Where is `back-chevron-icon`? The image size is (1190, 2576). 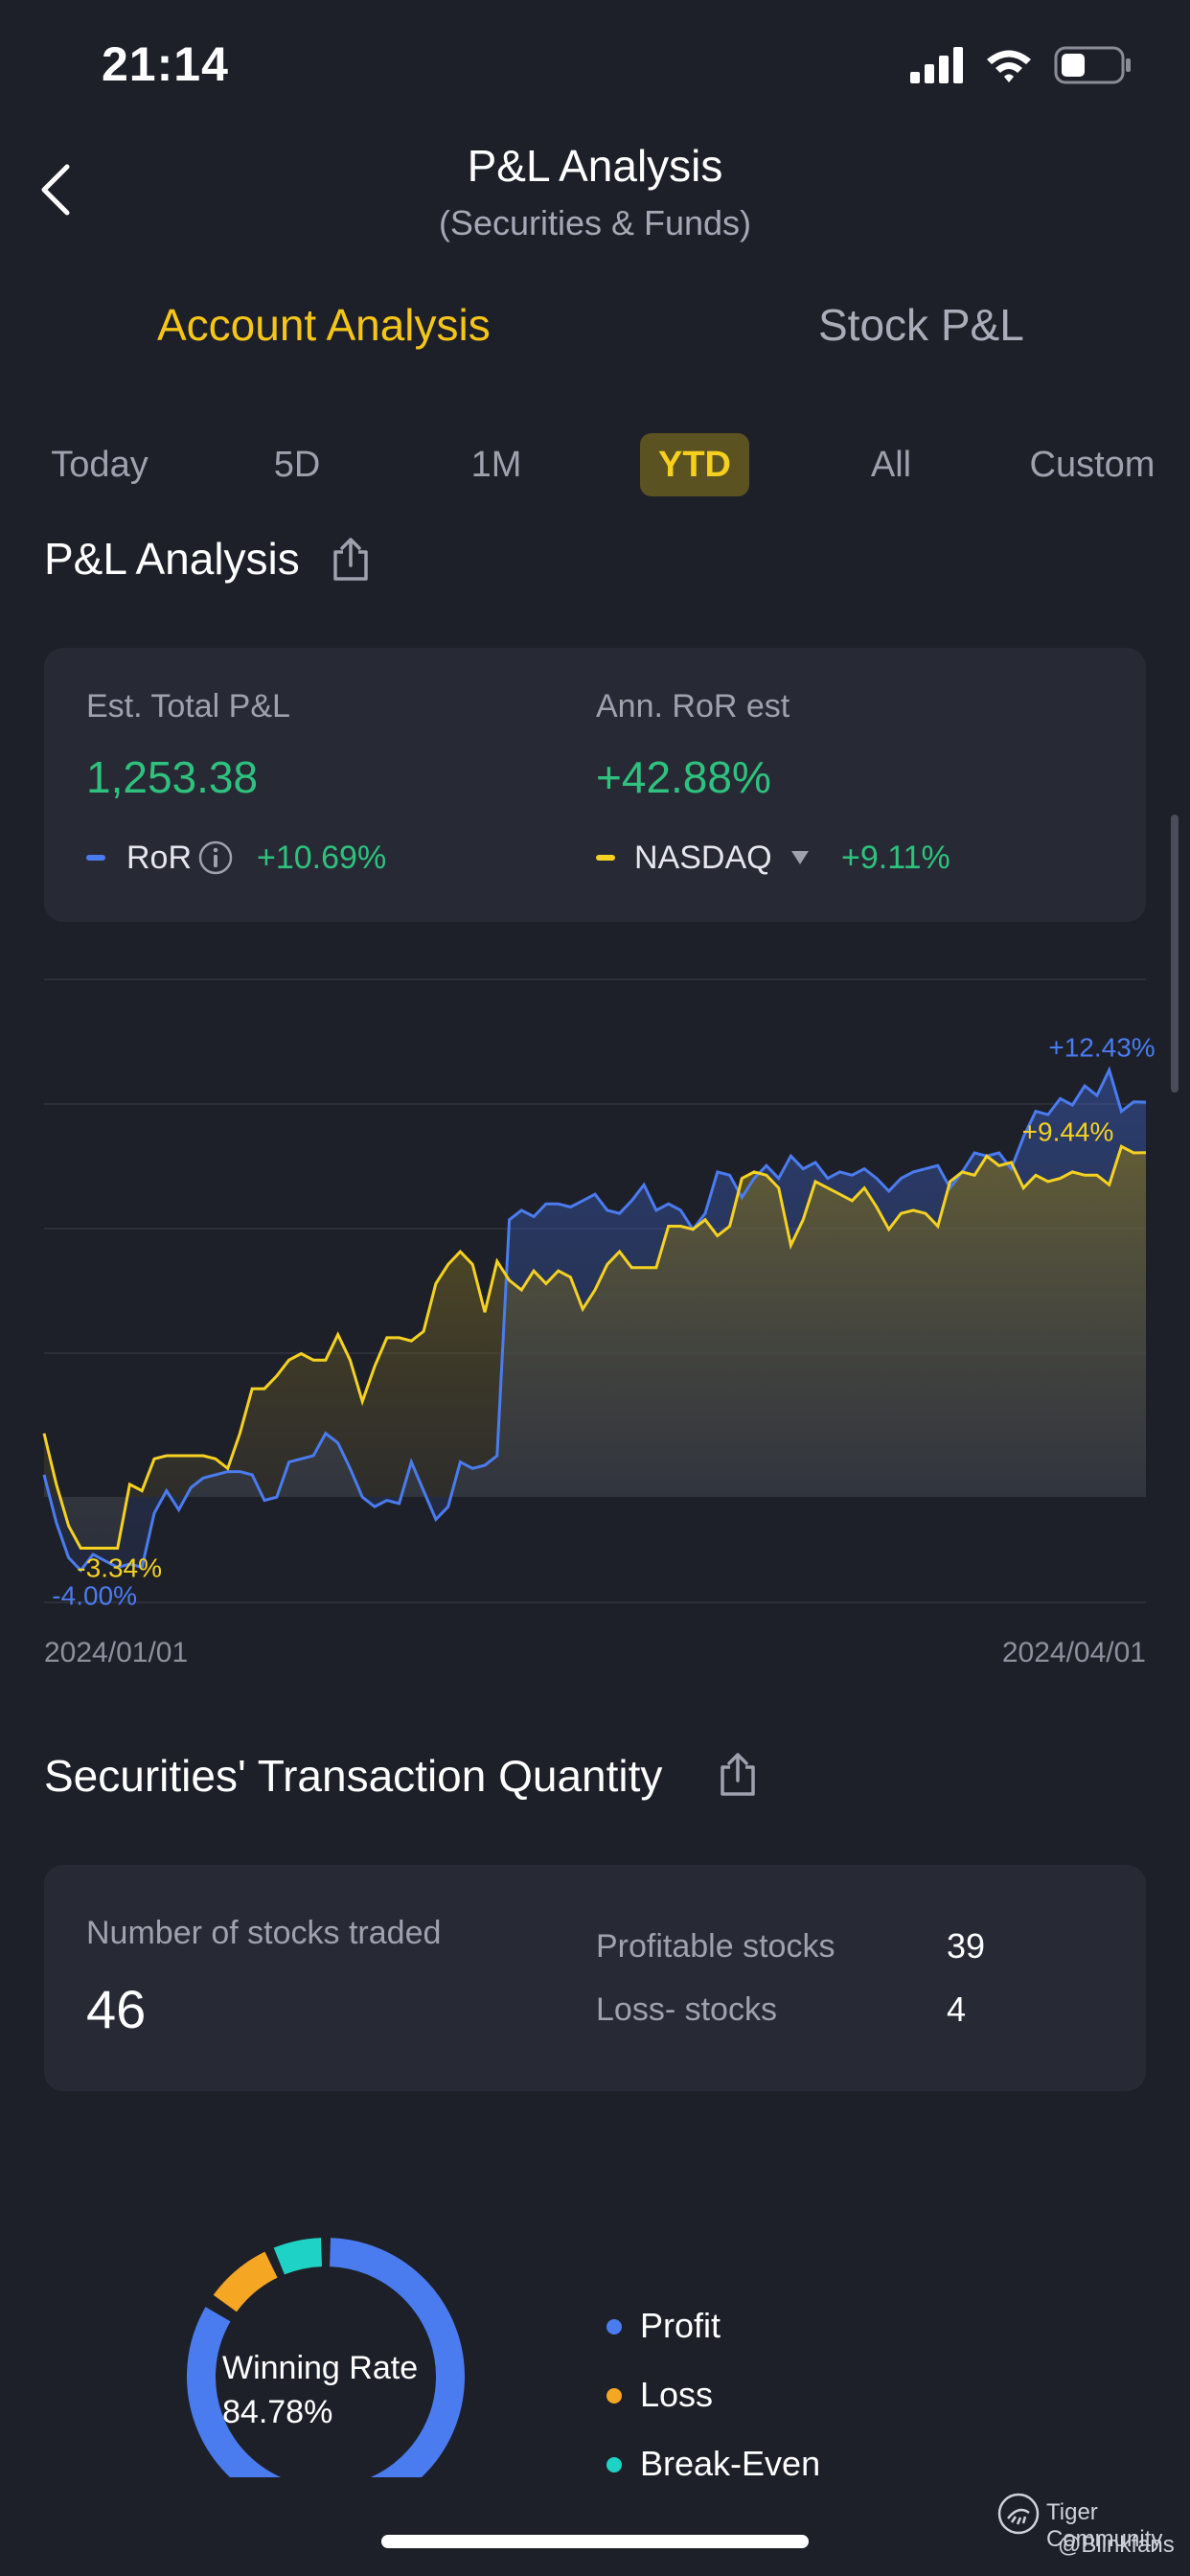 back-chevron-icon is located at coordinates (56, 189).